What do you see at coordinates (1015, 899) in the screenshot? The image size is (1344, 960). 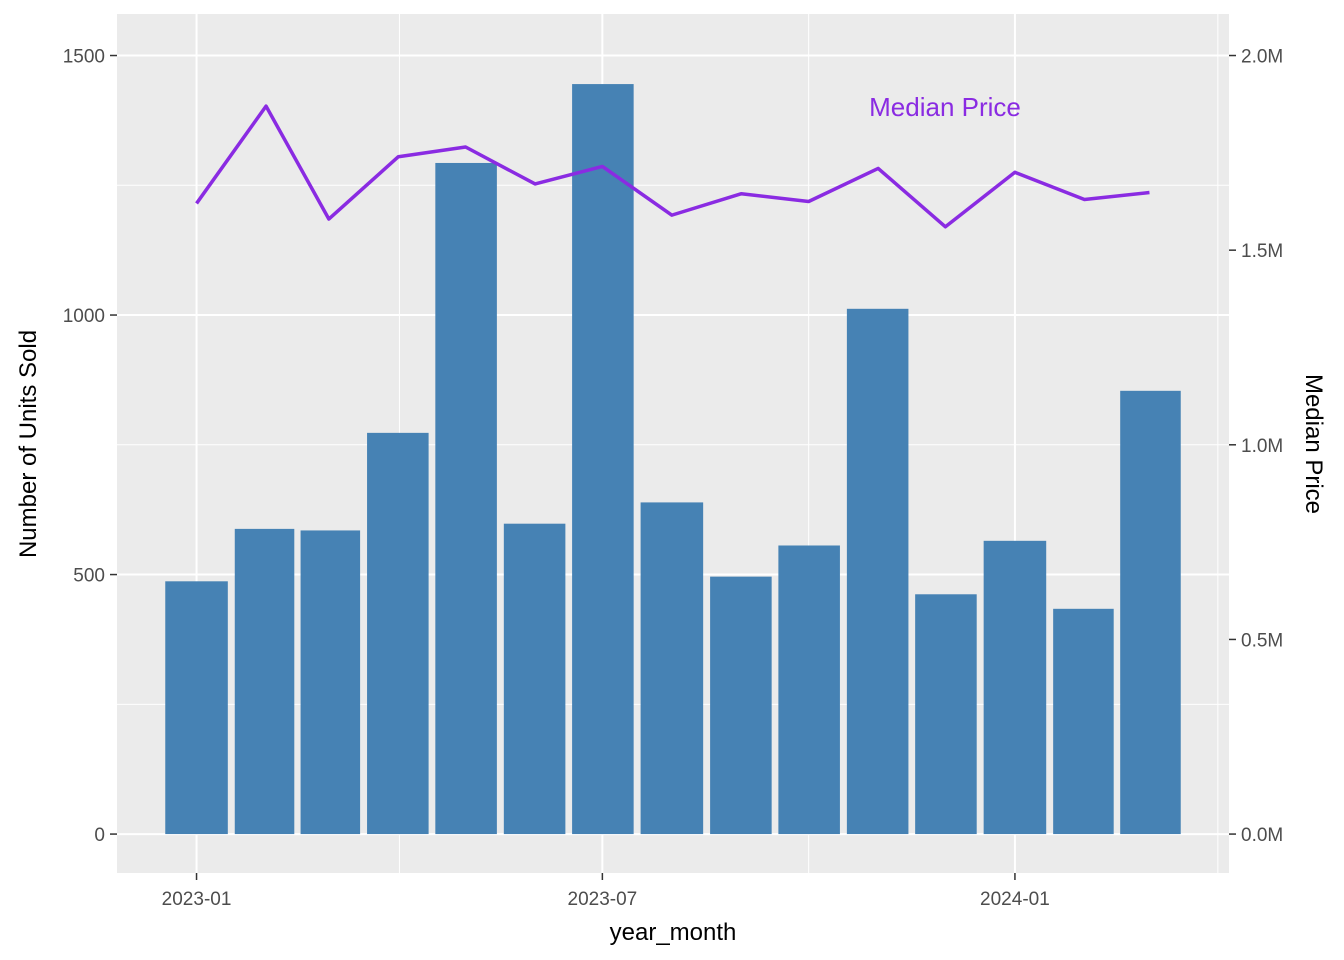 I see `x-tick-label: 2024-01` at bounding box center [1015, 899].